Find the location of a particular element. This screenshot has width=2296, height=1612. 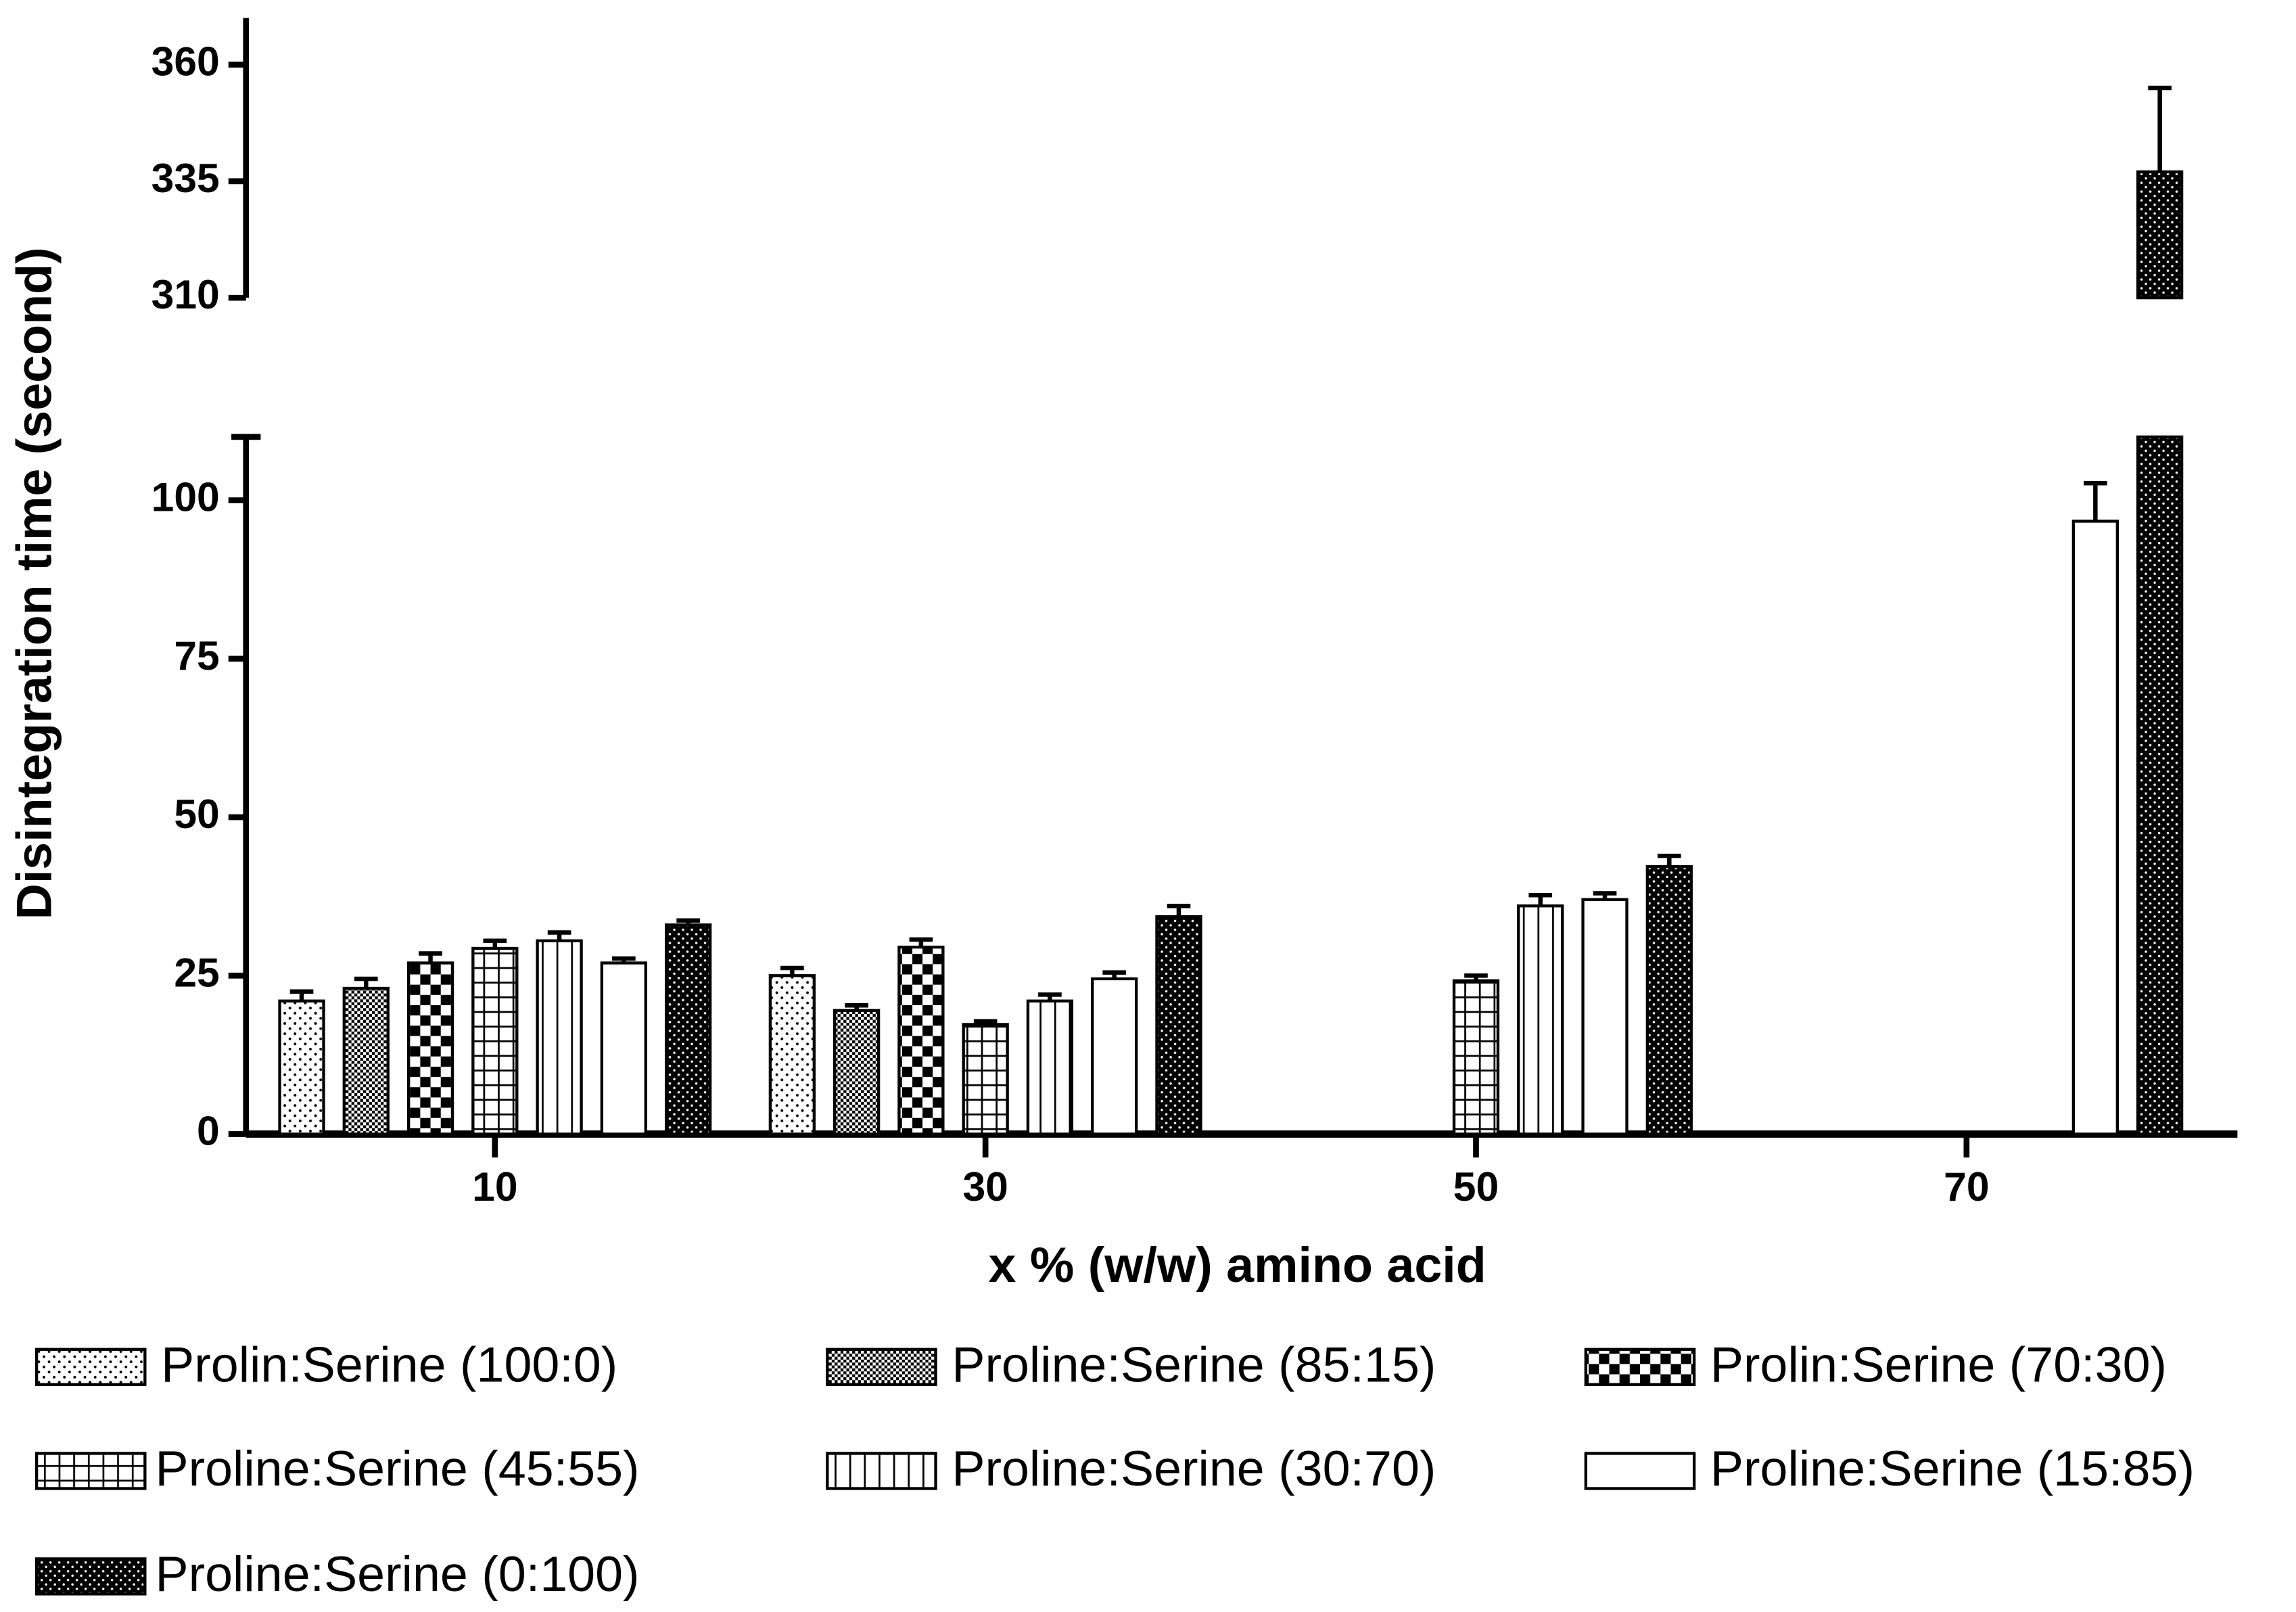

x-tick-label: 10 is located at coordinates (494, 1187).